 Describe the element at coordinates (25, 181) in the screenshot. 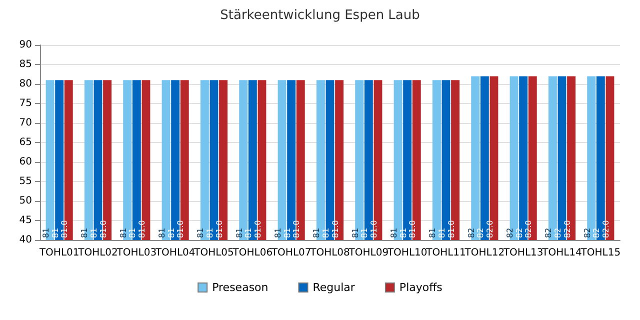

I see `y-tick-label: 55` at that location.